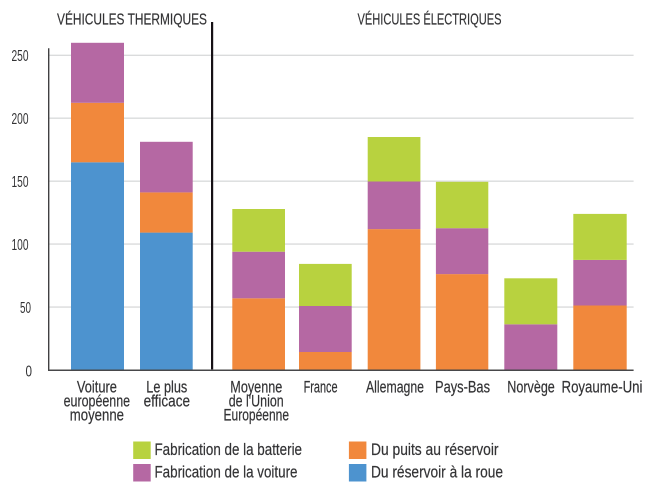 The height and width of the screenshot is (494, 660). Describe the element at coordinates (437, 471) in the screenshot. I see `svg-text: Du réservoir à la roue` at that location.